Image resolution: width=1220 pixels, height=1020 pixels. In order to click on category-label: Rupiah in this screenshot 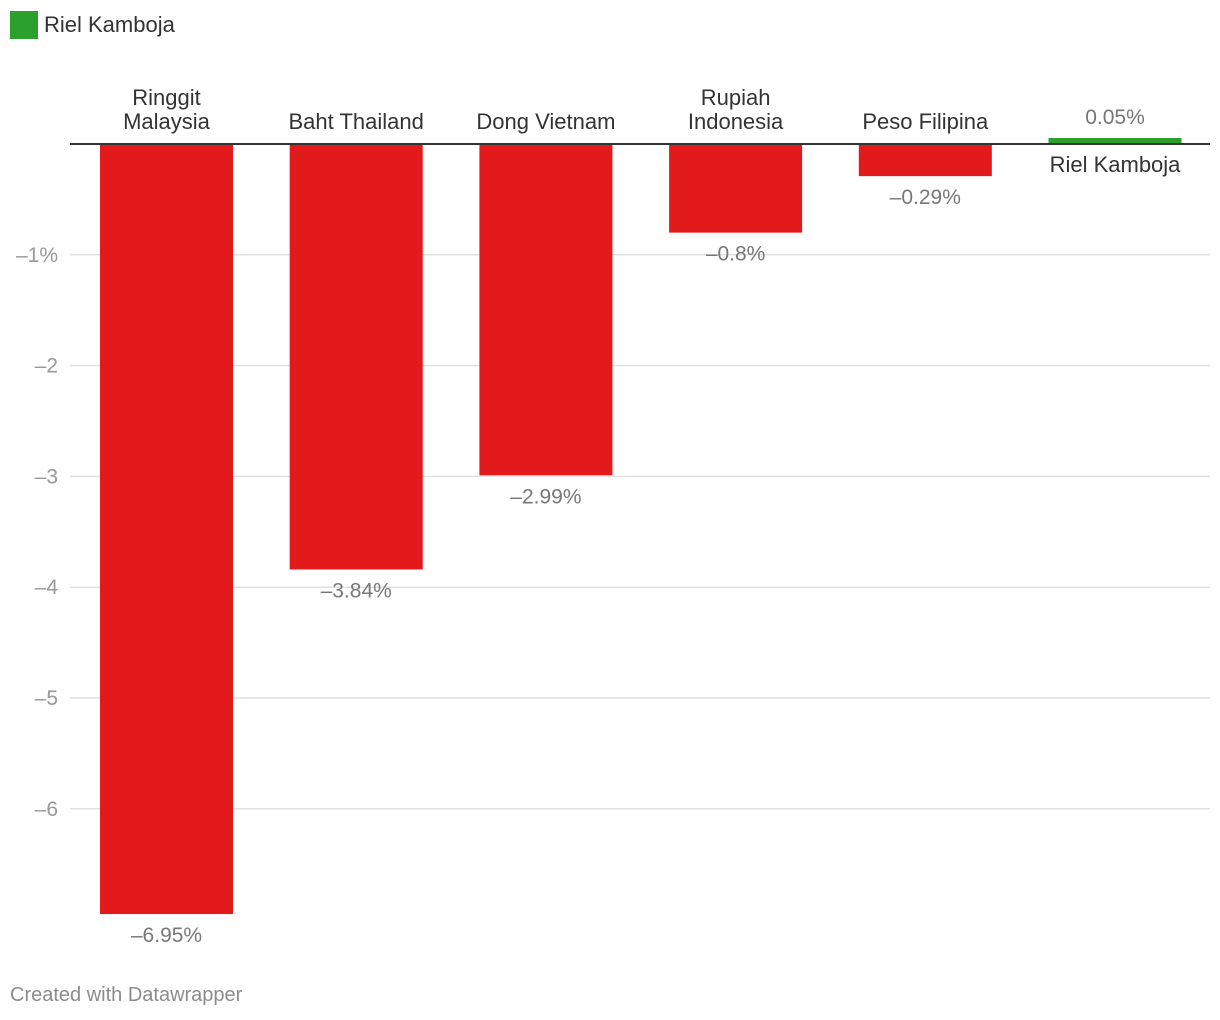, I will do `click(736, 97)`.